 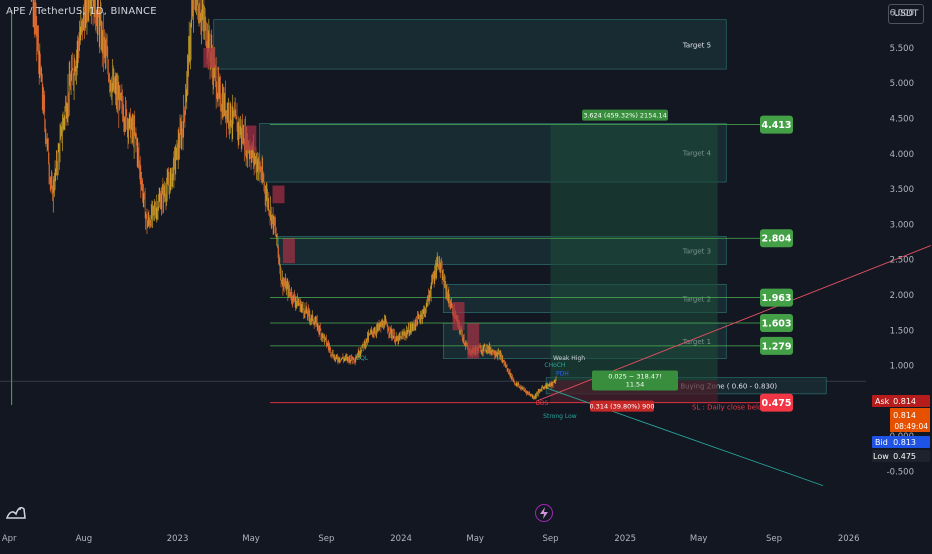 I want to click on level-tag-text-6: 0.475, so click(x=776, y=403).